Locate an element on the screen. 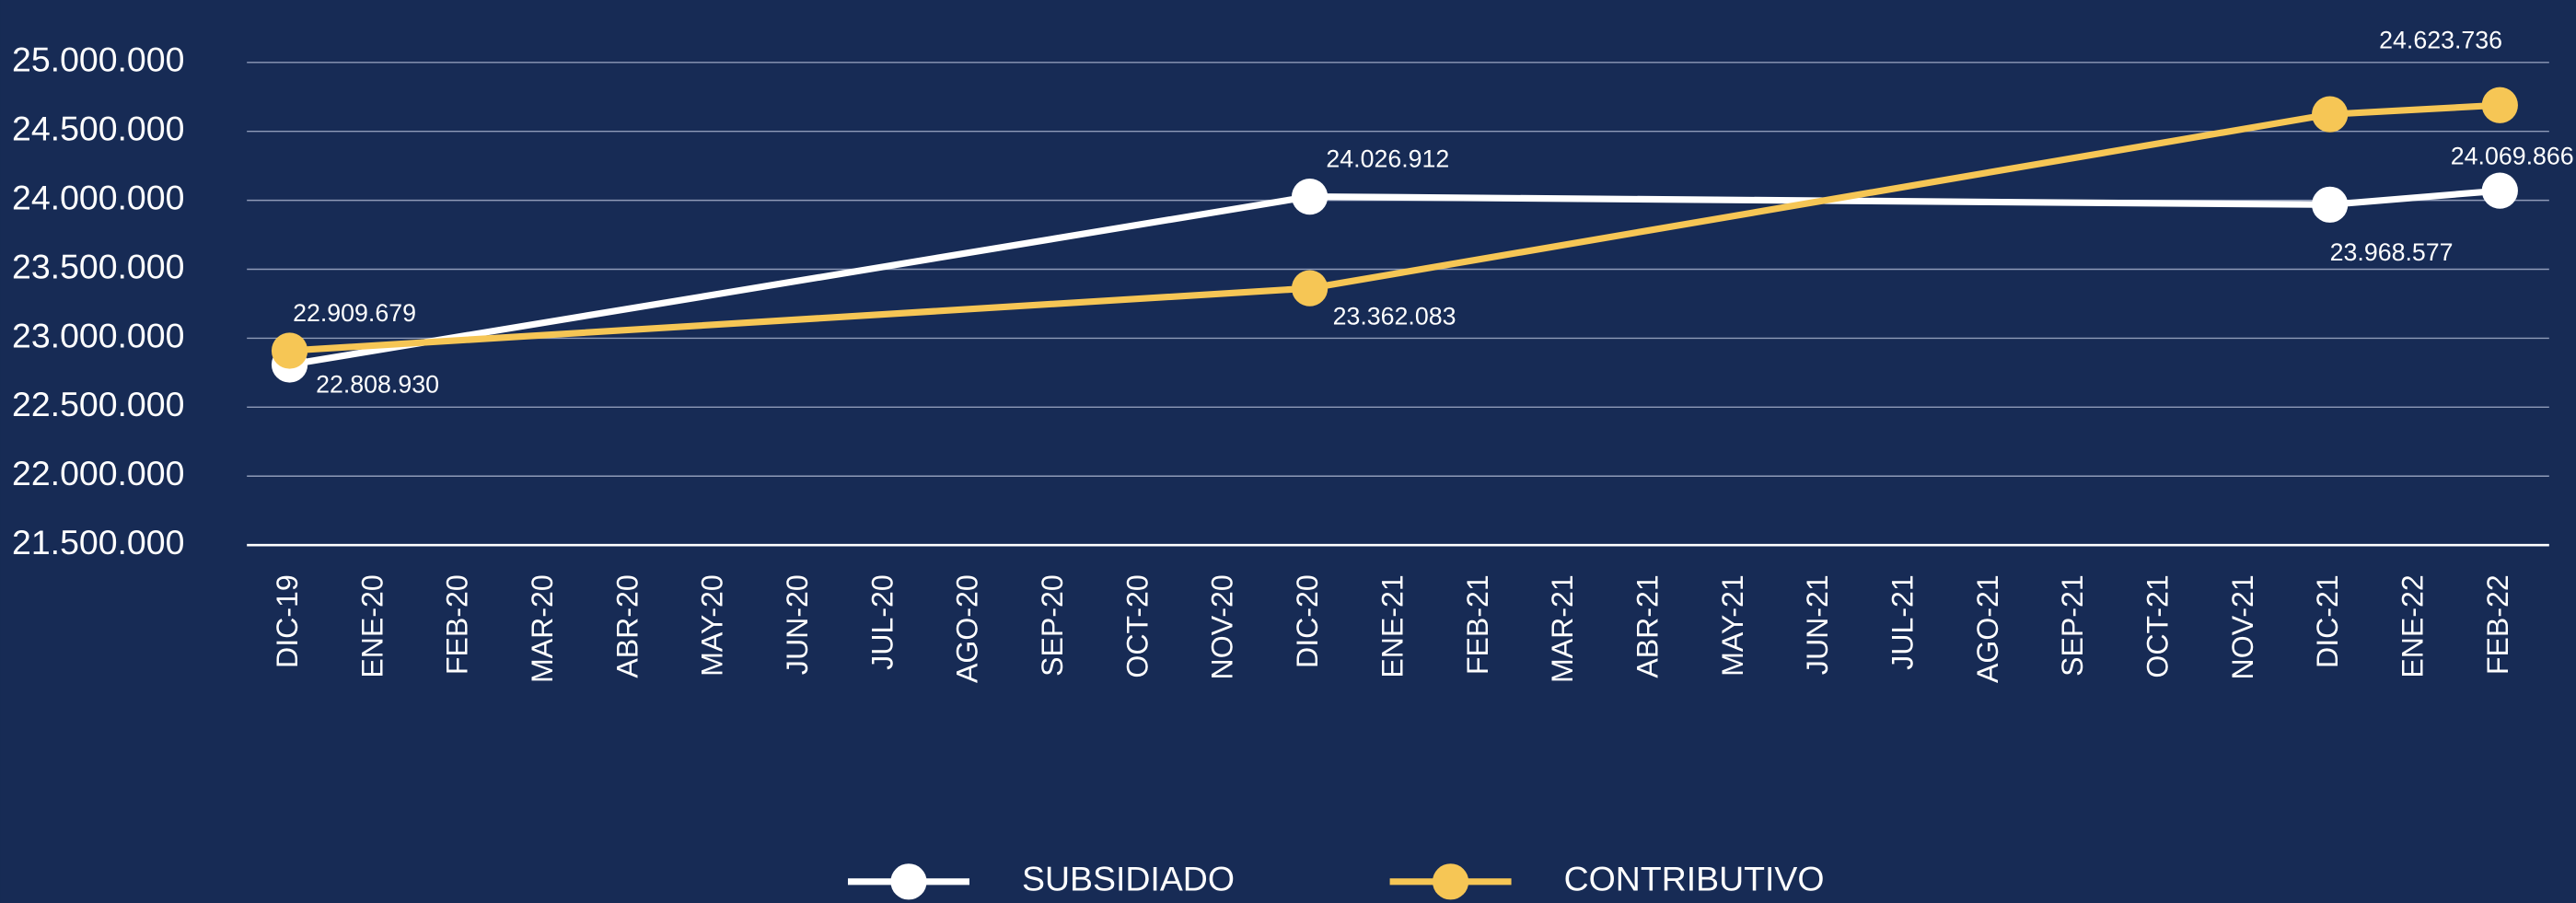 This screenshot has width=2576, height=903. x-tick-label: ABR-20 is located at coordinates (627, 625).